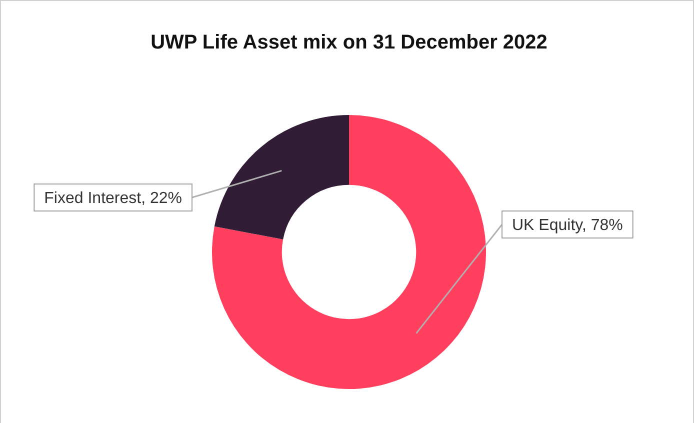 This screenshot has width=694, height=423. Describe the element at coordinates (349, 43) in the screenshot. I see `chart-title: UWP Life Asset mix on 31 December 2022` at that location.